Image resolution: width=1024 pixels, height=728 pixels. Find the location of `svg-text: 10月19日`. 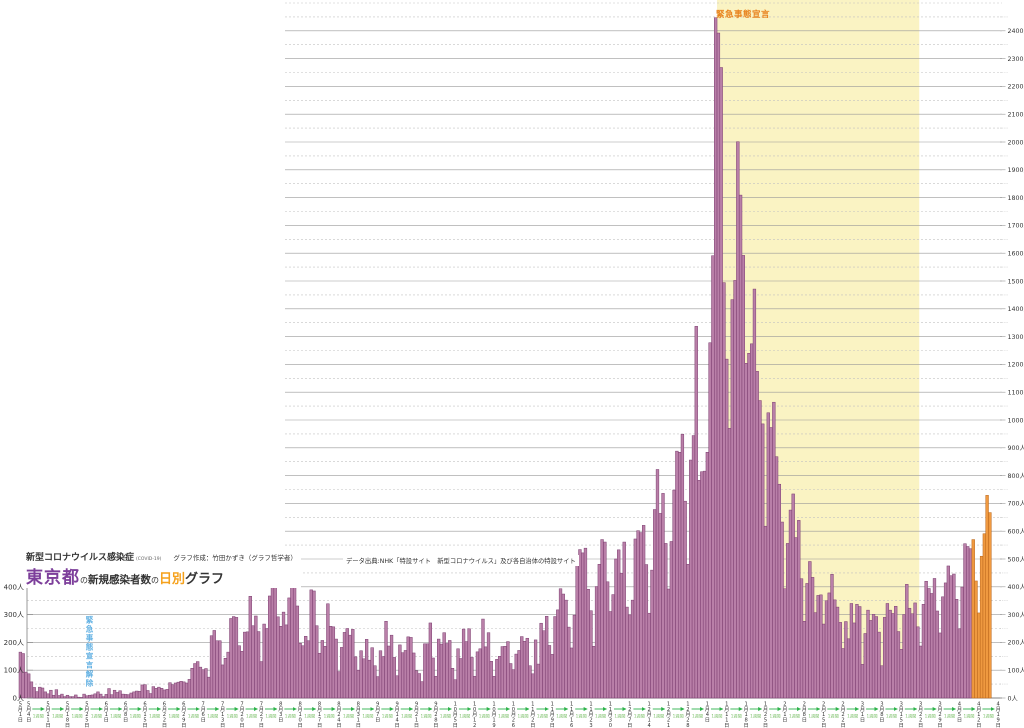

svg-text: 10月19日 is located at coordinates (493, 715).